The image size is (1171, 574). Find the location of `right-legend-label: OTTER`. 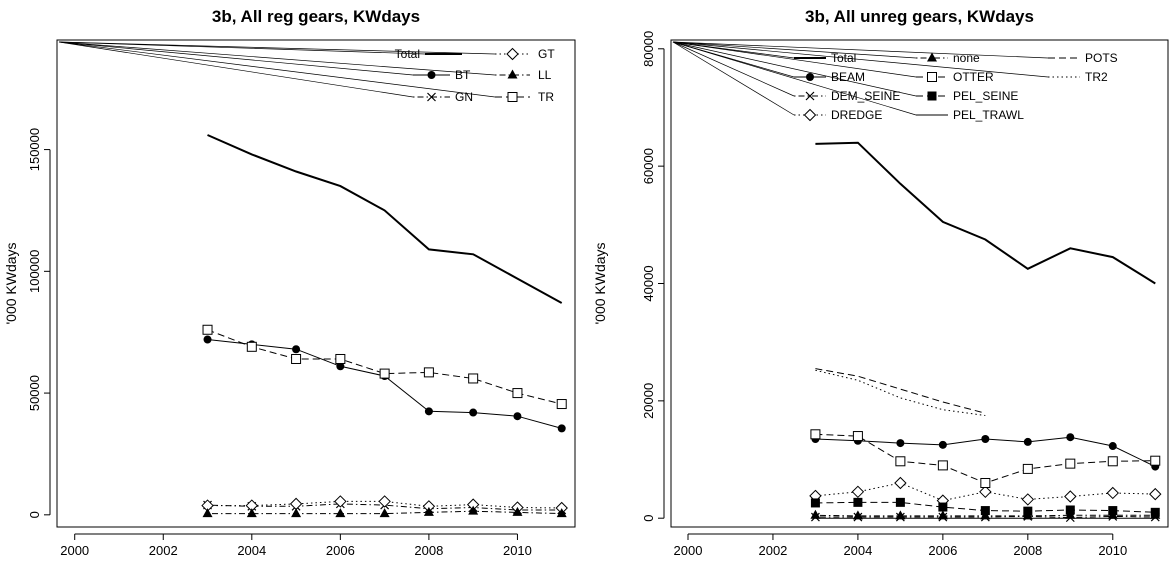

right-legend-label: OTTER is located at coordinates (973, 77).